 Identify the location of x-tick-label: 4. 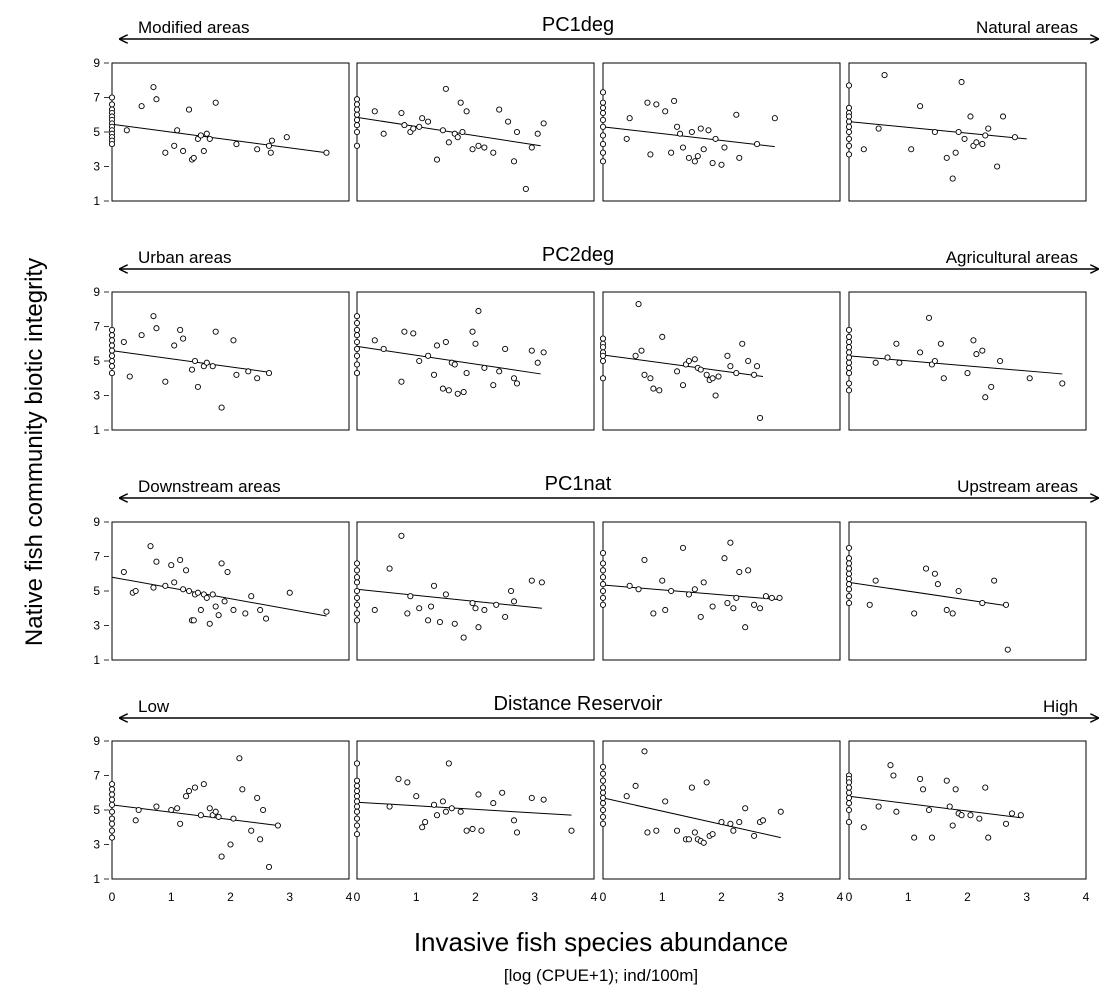
(349, 897).